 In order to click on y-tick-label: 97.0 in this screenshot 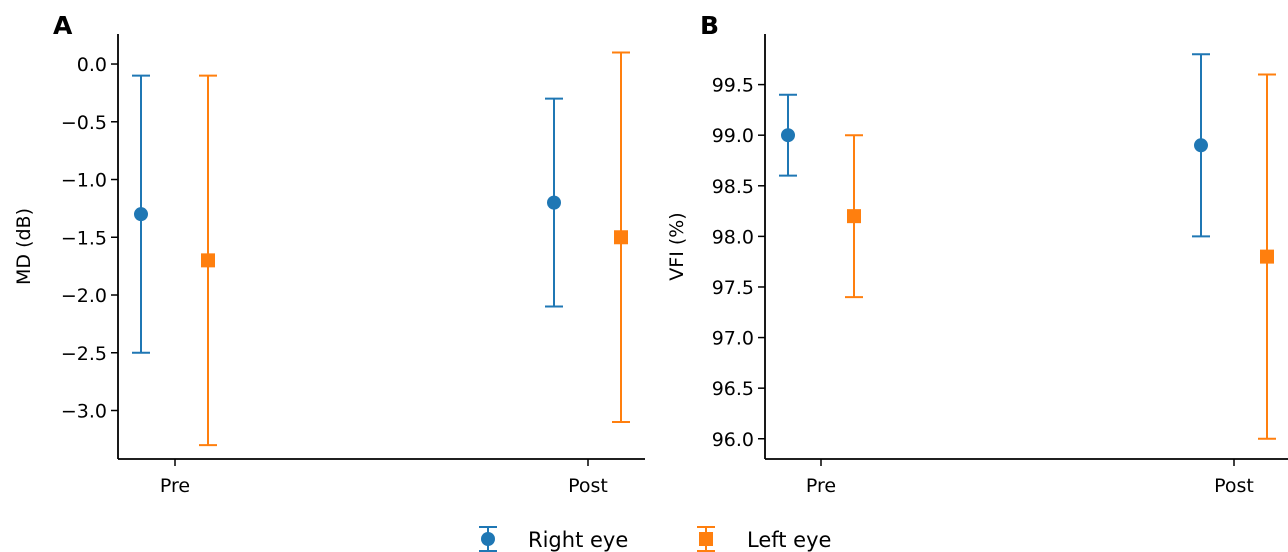, I will do `click(733, 339)`.